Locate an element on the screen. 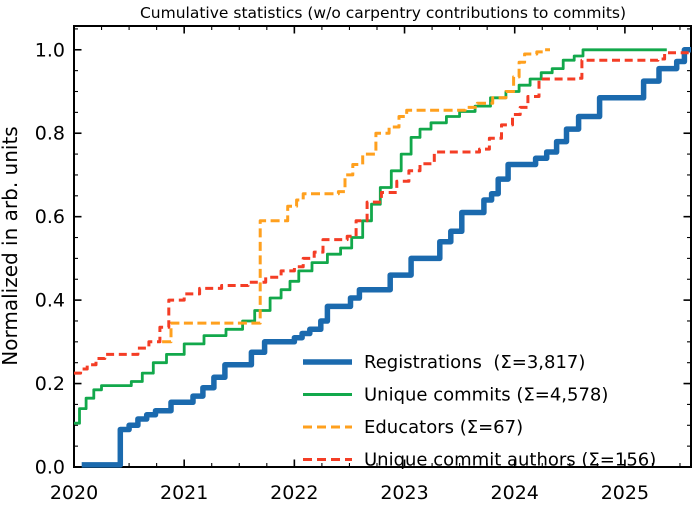  y-tick-label: 0.8 is located at coordinates (50, 134).